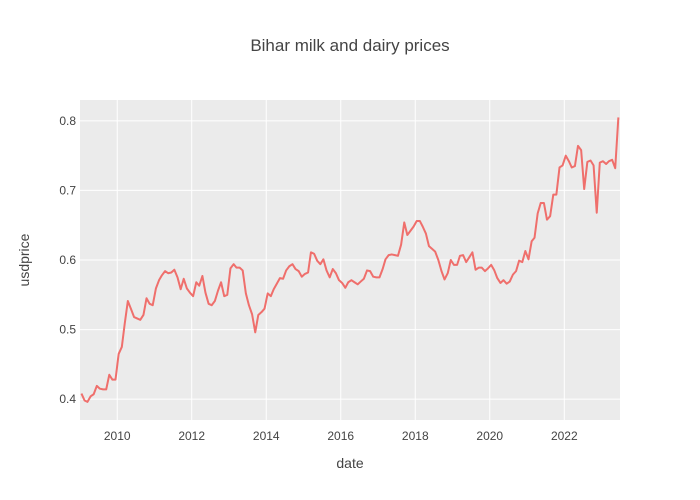 This screenshot has width=700, height=500. I want to click on y-tick-label: 0.4, so click(67, 399).